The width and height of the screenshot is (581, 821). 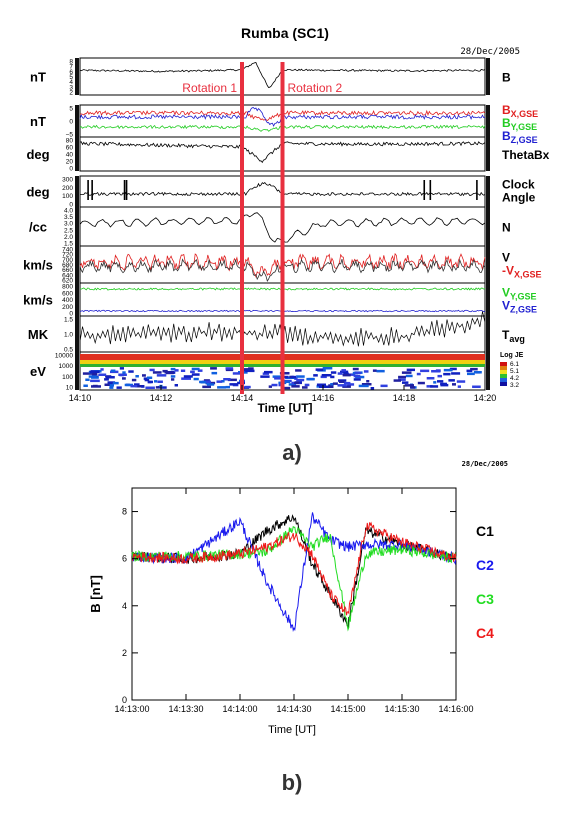 I want to click on panel-y-tick-label: 740, so click(x=67, y=250).